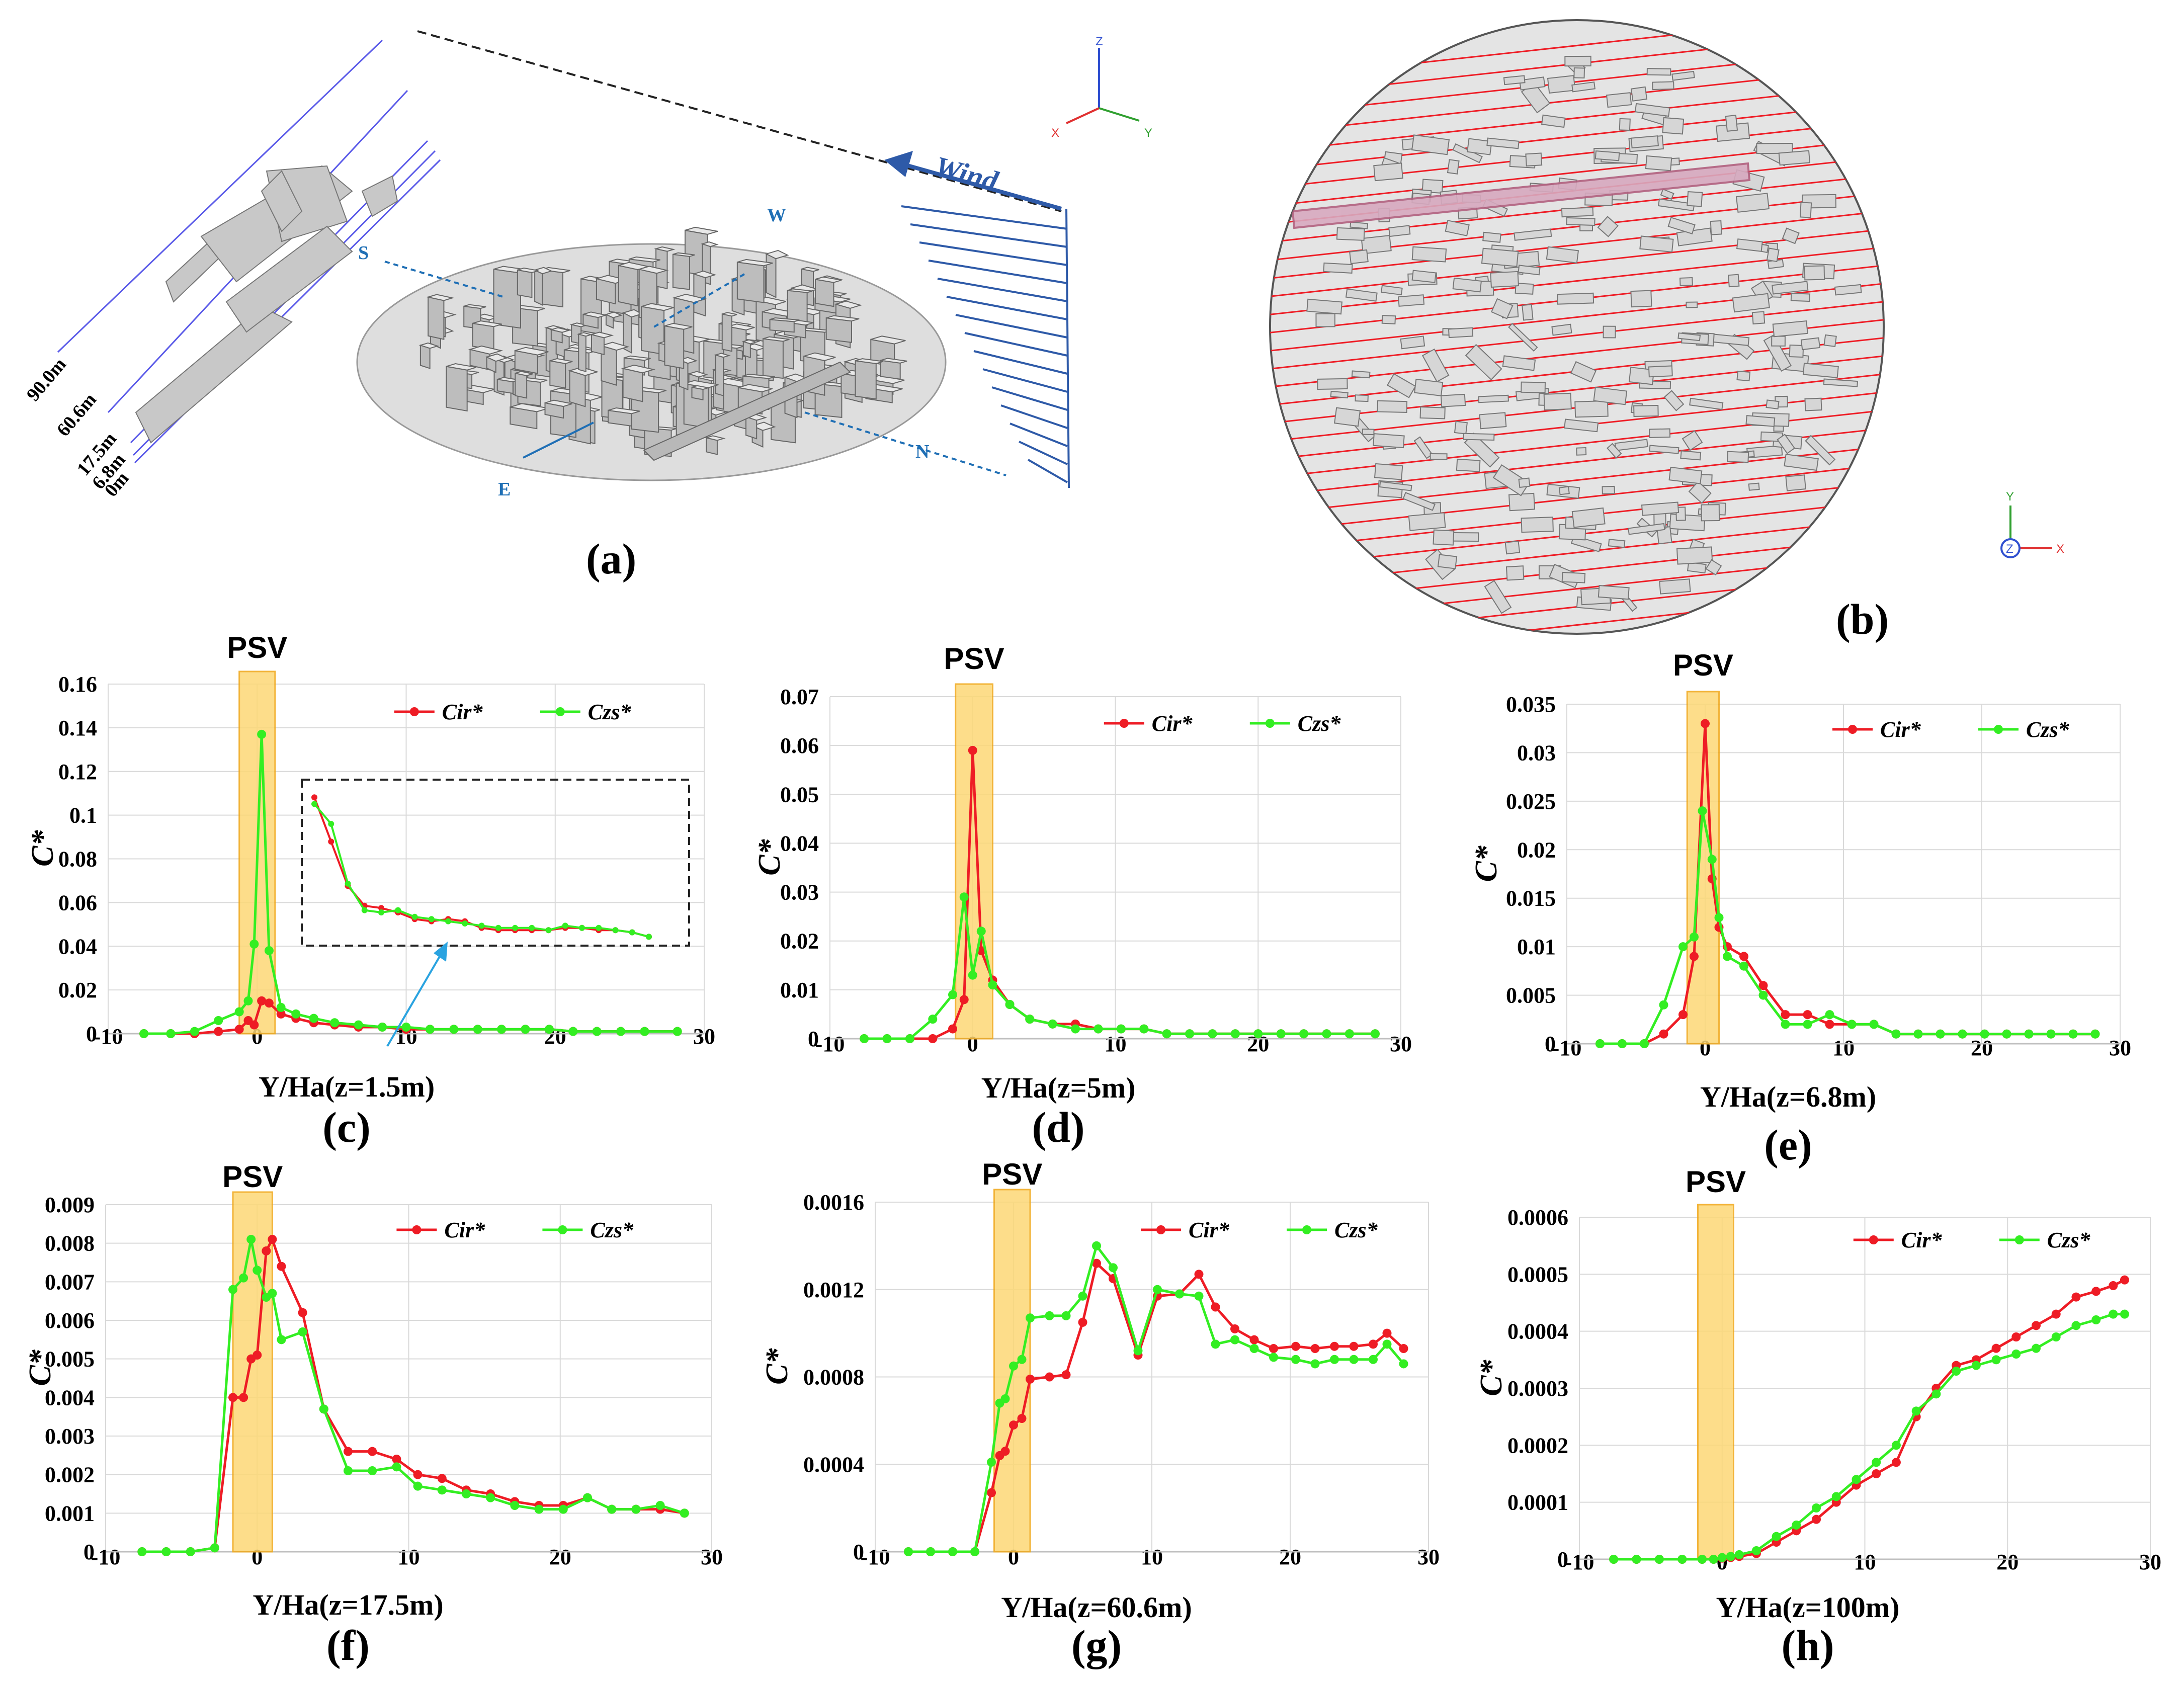 The width and height of the screenshot is (2184, 1682). I want to click on triad-y-axis, so click(1119, 114).